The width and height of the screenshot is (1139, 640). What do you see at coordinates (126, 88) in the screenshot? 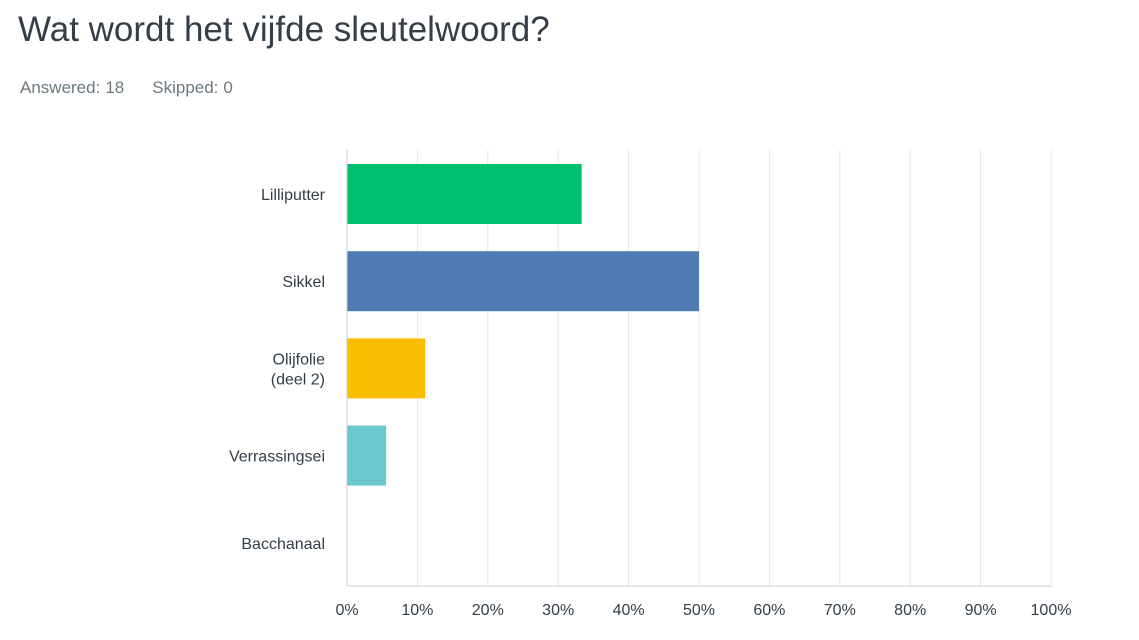
I see `response-summary: Answered: 18 Skipped: 0` at bounding box center [126, 88].